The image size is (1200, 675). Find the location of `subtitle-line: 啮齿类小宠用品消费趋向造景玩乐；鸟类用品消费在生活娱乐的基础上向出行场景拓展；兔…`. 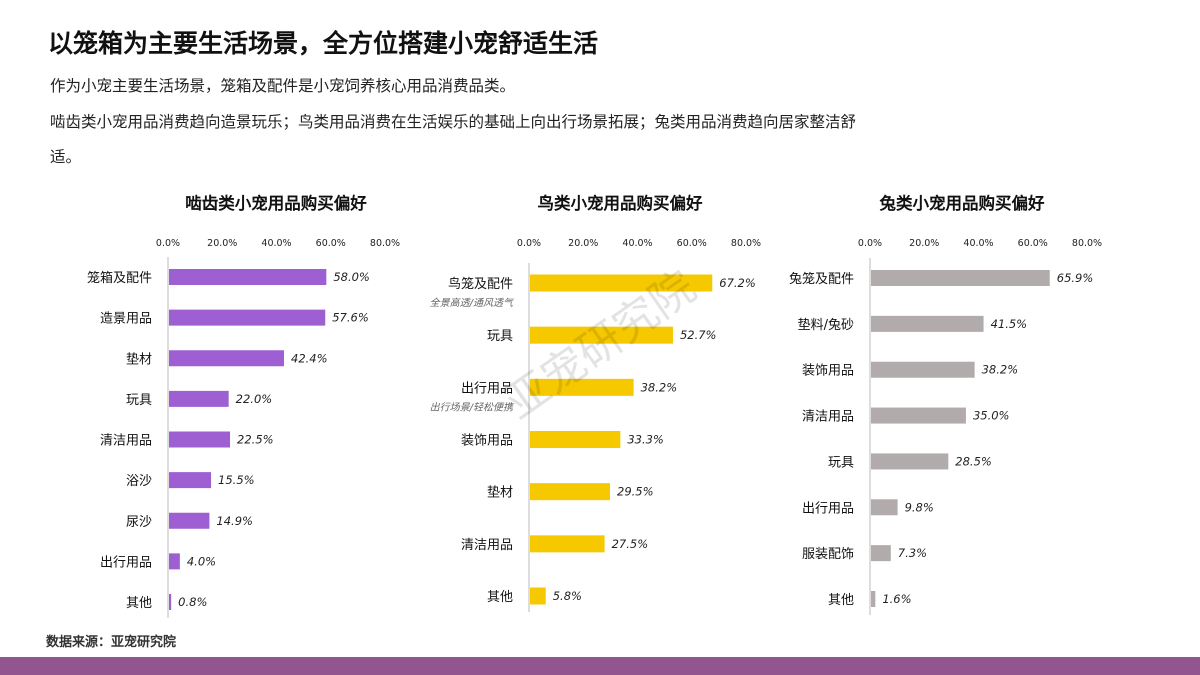

subtitle-line: 啮齿类小宠用品消费趋向造景玩乐；鸟类用品消费在生活娱乐的基础上向出行场景拓展；兔… is located at coordinates (453, 122).